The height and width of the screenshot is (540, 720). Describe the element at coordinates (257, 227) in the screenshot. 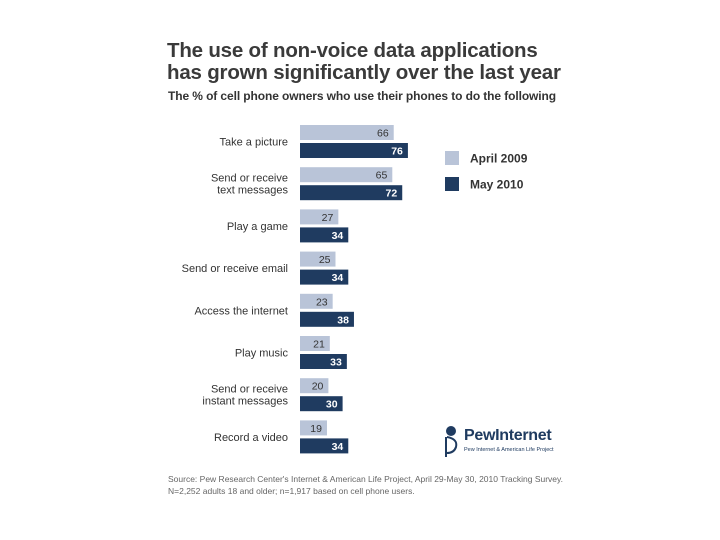

I see `category-label: Play a game` at that location.